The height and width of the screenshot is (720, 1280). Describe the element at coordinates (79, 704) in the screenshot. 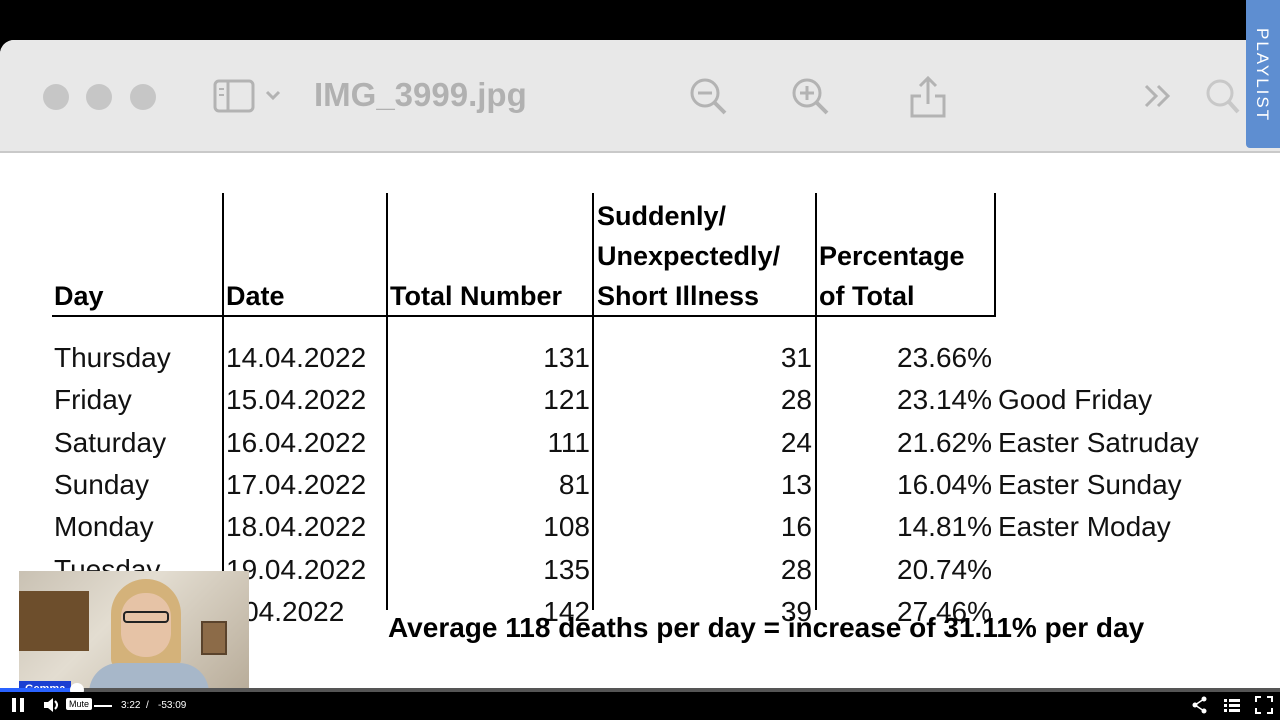

I see `mute-tooltip: Mute` at that location.